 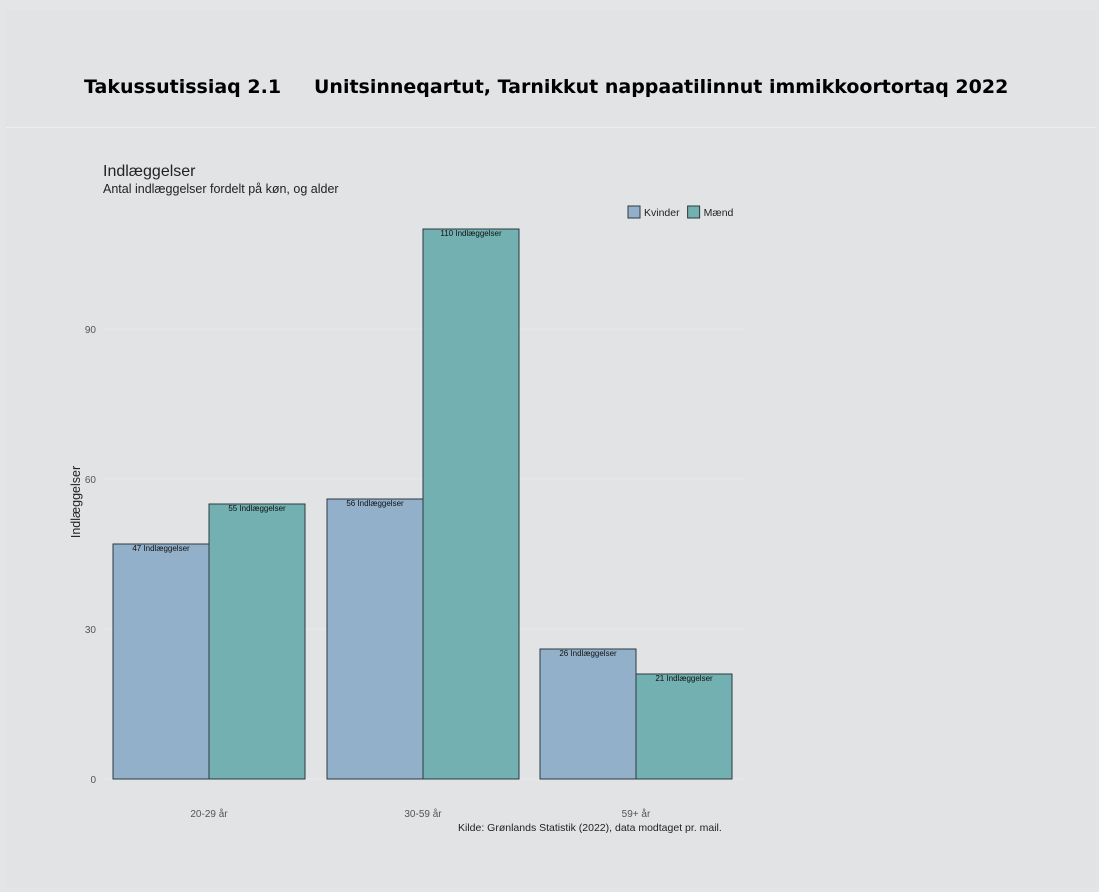 I want to click on bar-data-label: 21 Indlæggelser, so click(x=684, y=678).